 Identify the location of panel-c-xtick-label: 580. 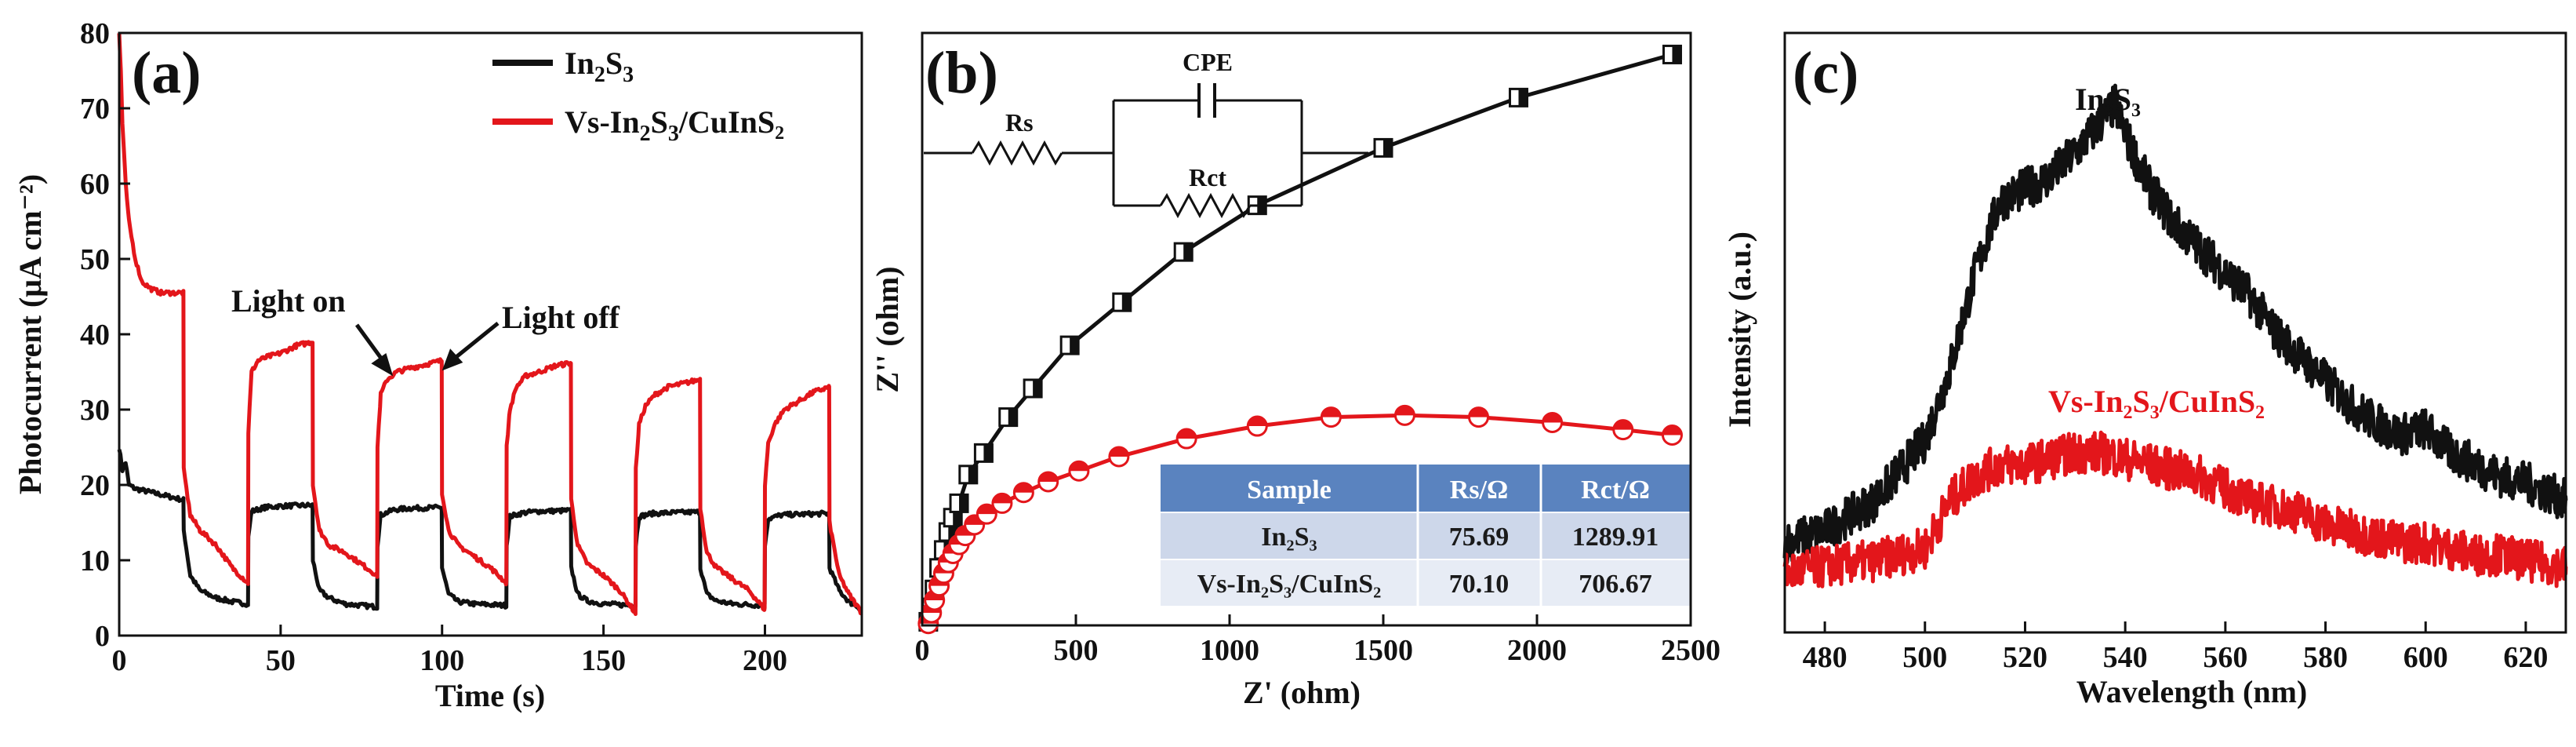
(2325, 657).